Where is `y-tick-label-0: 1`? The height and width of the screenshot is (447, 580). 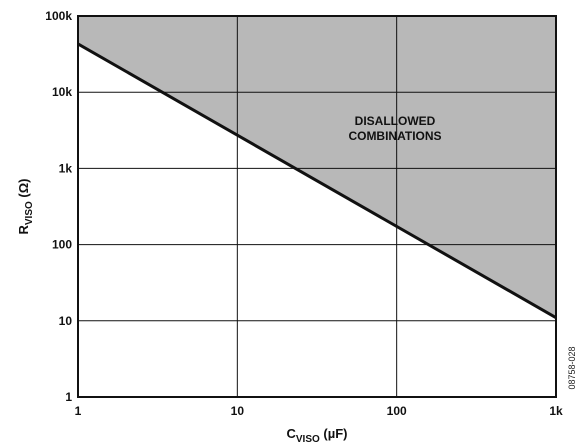
y-tick-label-0: 1 is located at coordinates (68, 397).